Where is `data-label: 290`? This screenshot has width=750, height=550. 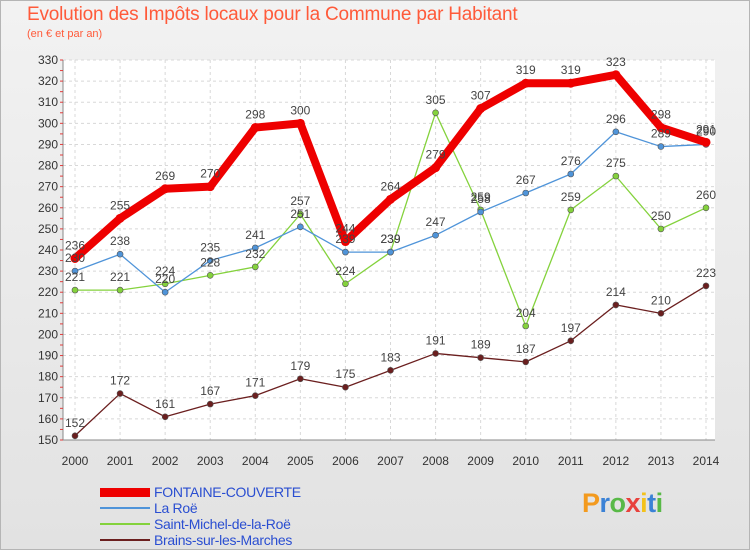
data-label: 290 is located at coordinates (706, 131).